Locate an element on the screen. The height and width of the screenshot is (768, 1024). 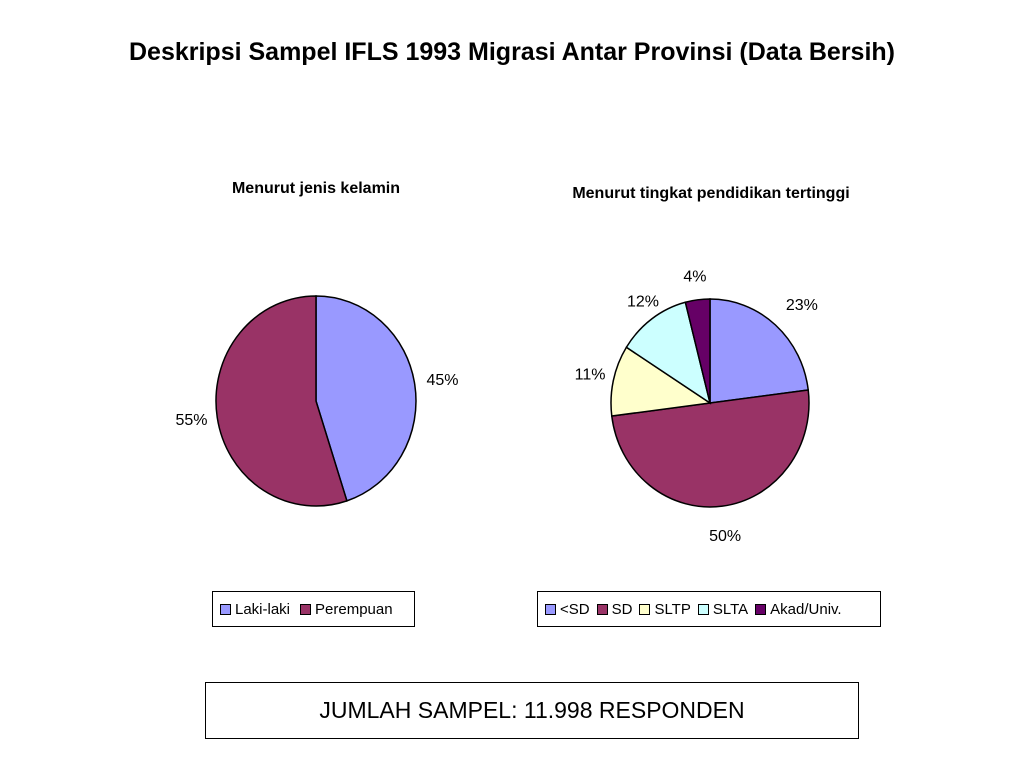
gender-slice-label-1: 55% is located at coordinates (191, 420).